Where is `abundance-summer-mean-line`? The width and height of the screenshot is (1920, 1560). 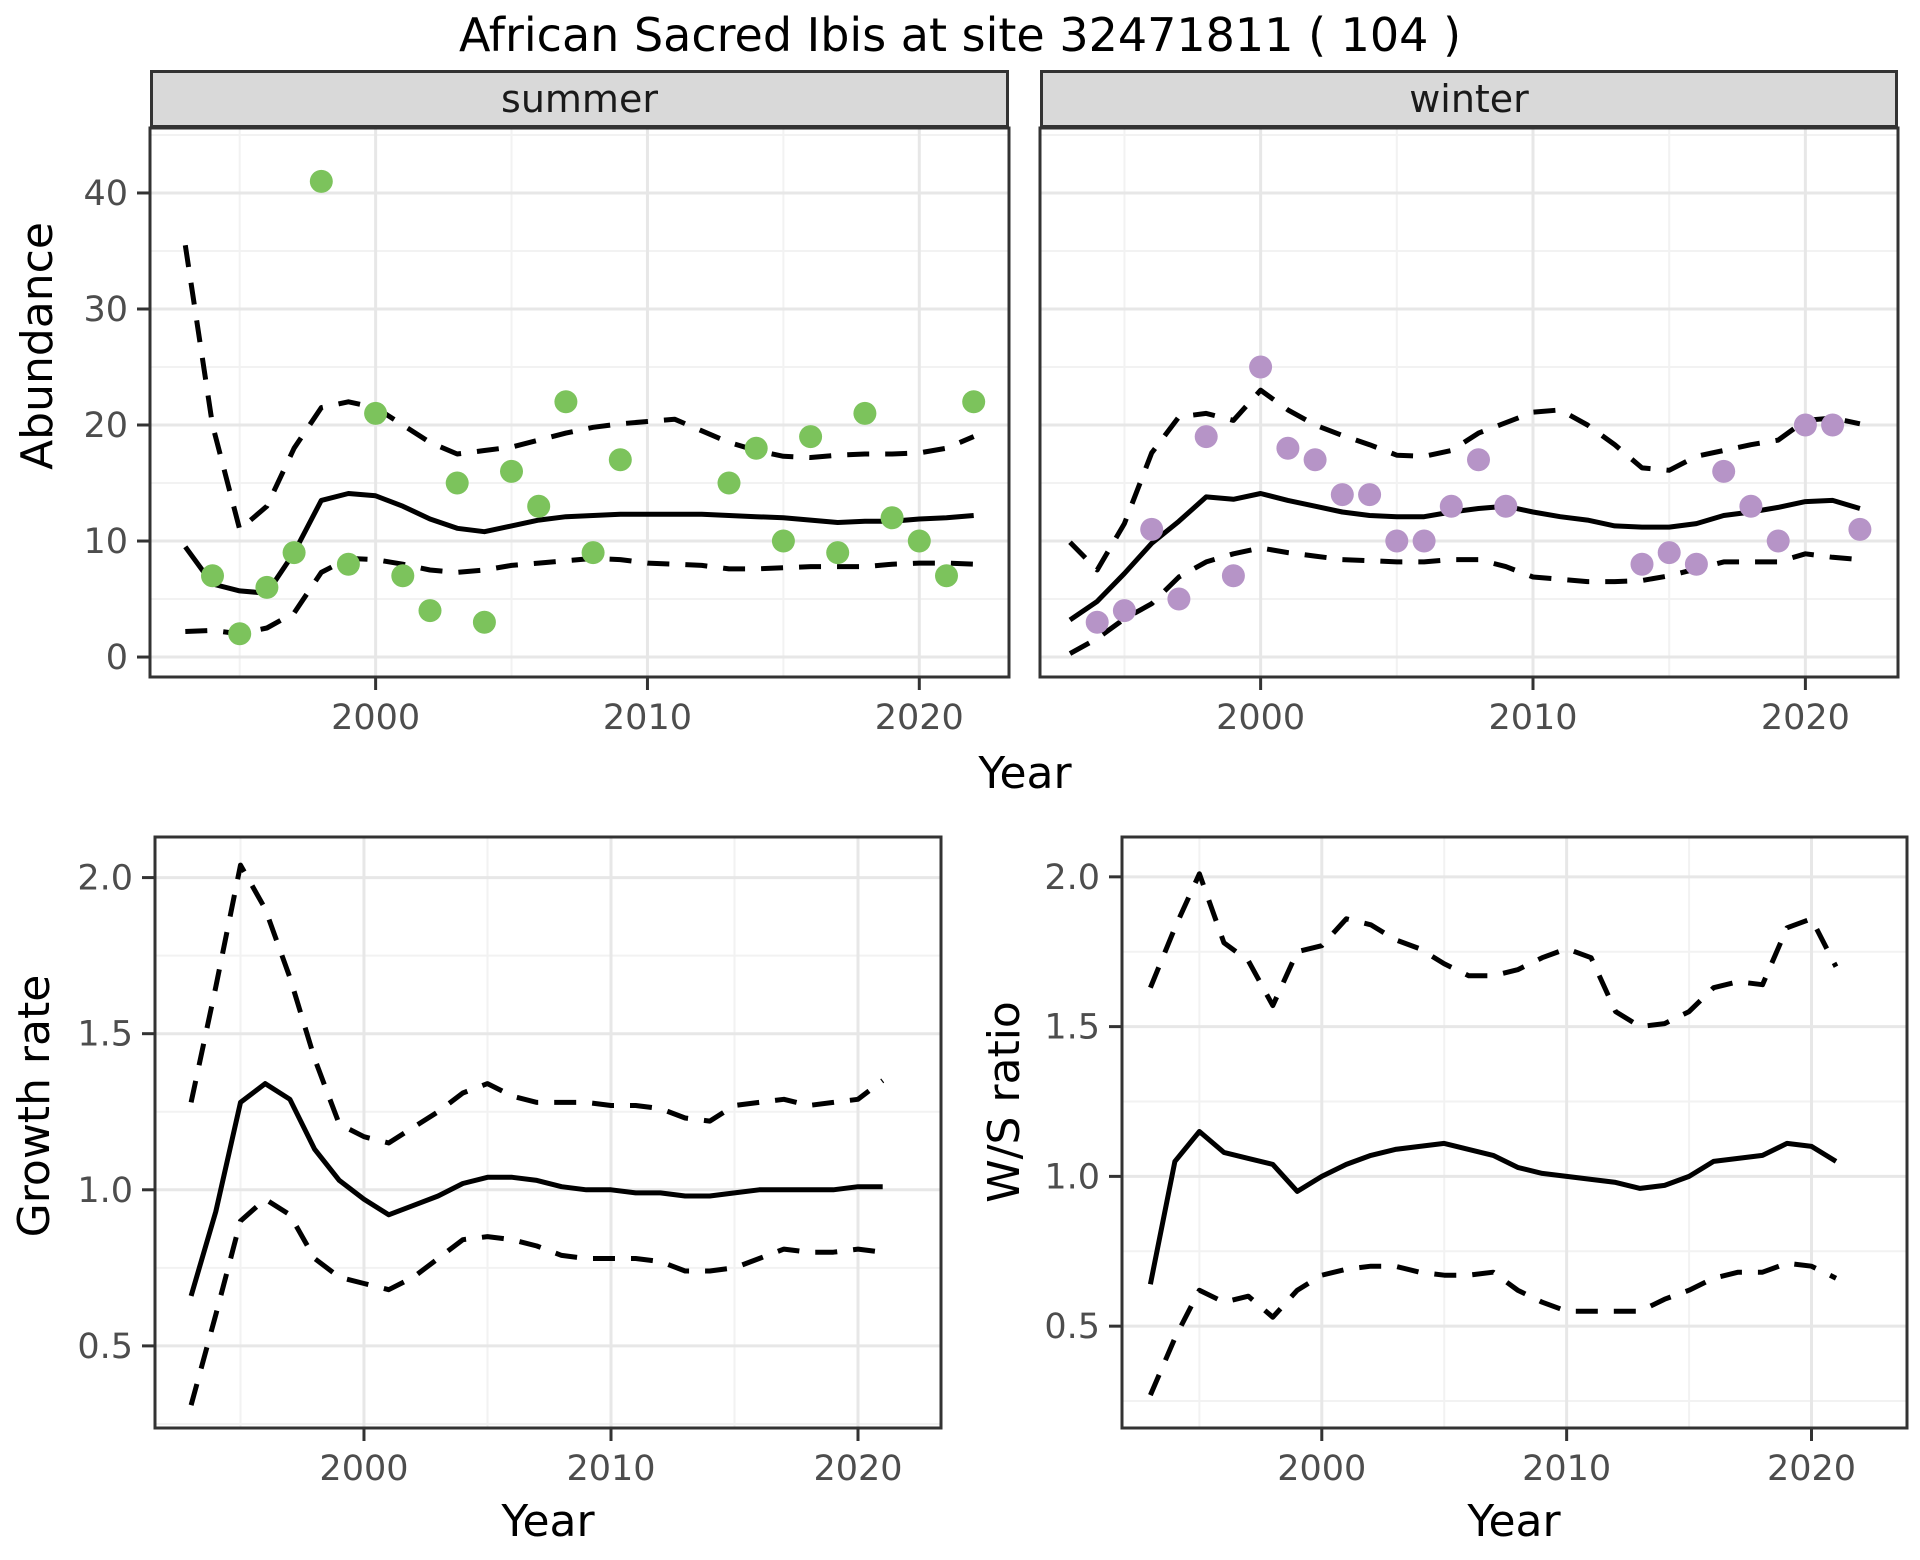
abundance-summer-mean-line is located at coordinates (578, 543).